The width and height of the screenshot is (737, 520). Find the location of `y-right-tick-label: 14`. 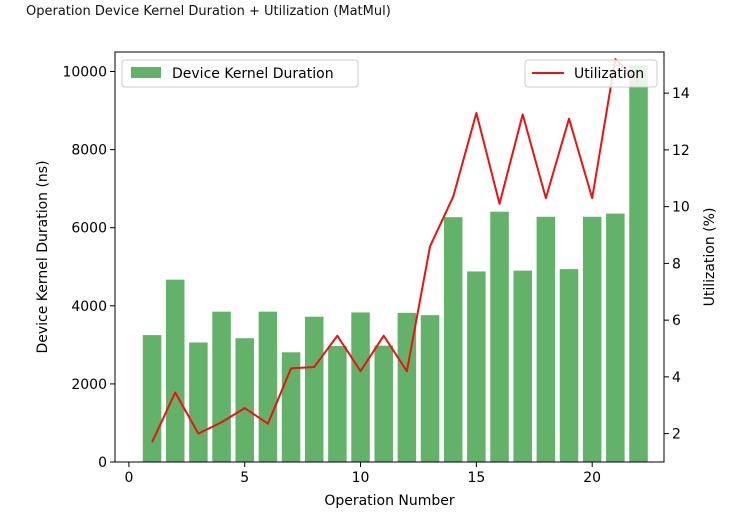

y-right-tick-label: 14 is located at coordinates (681, 94).